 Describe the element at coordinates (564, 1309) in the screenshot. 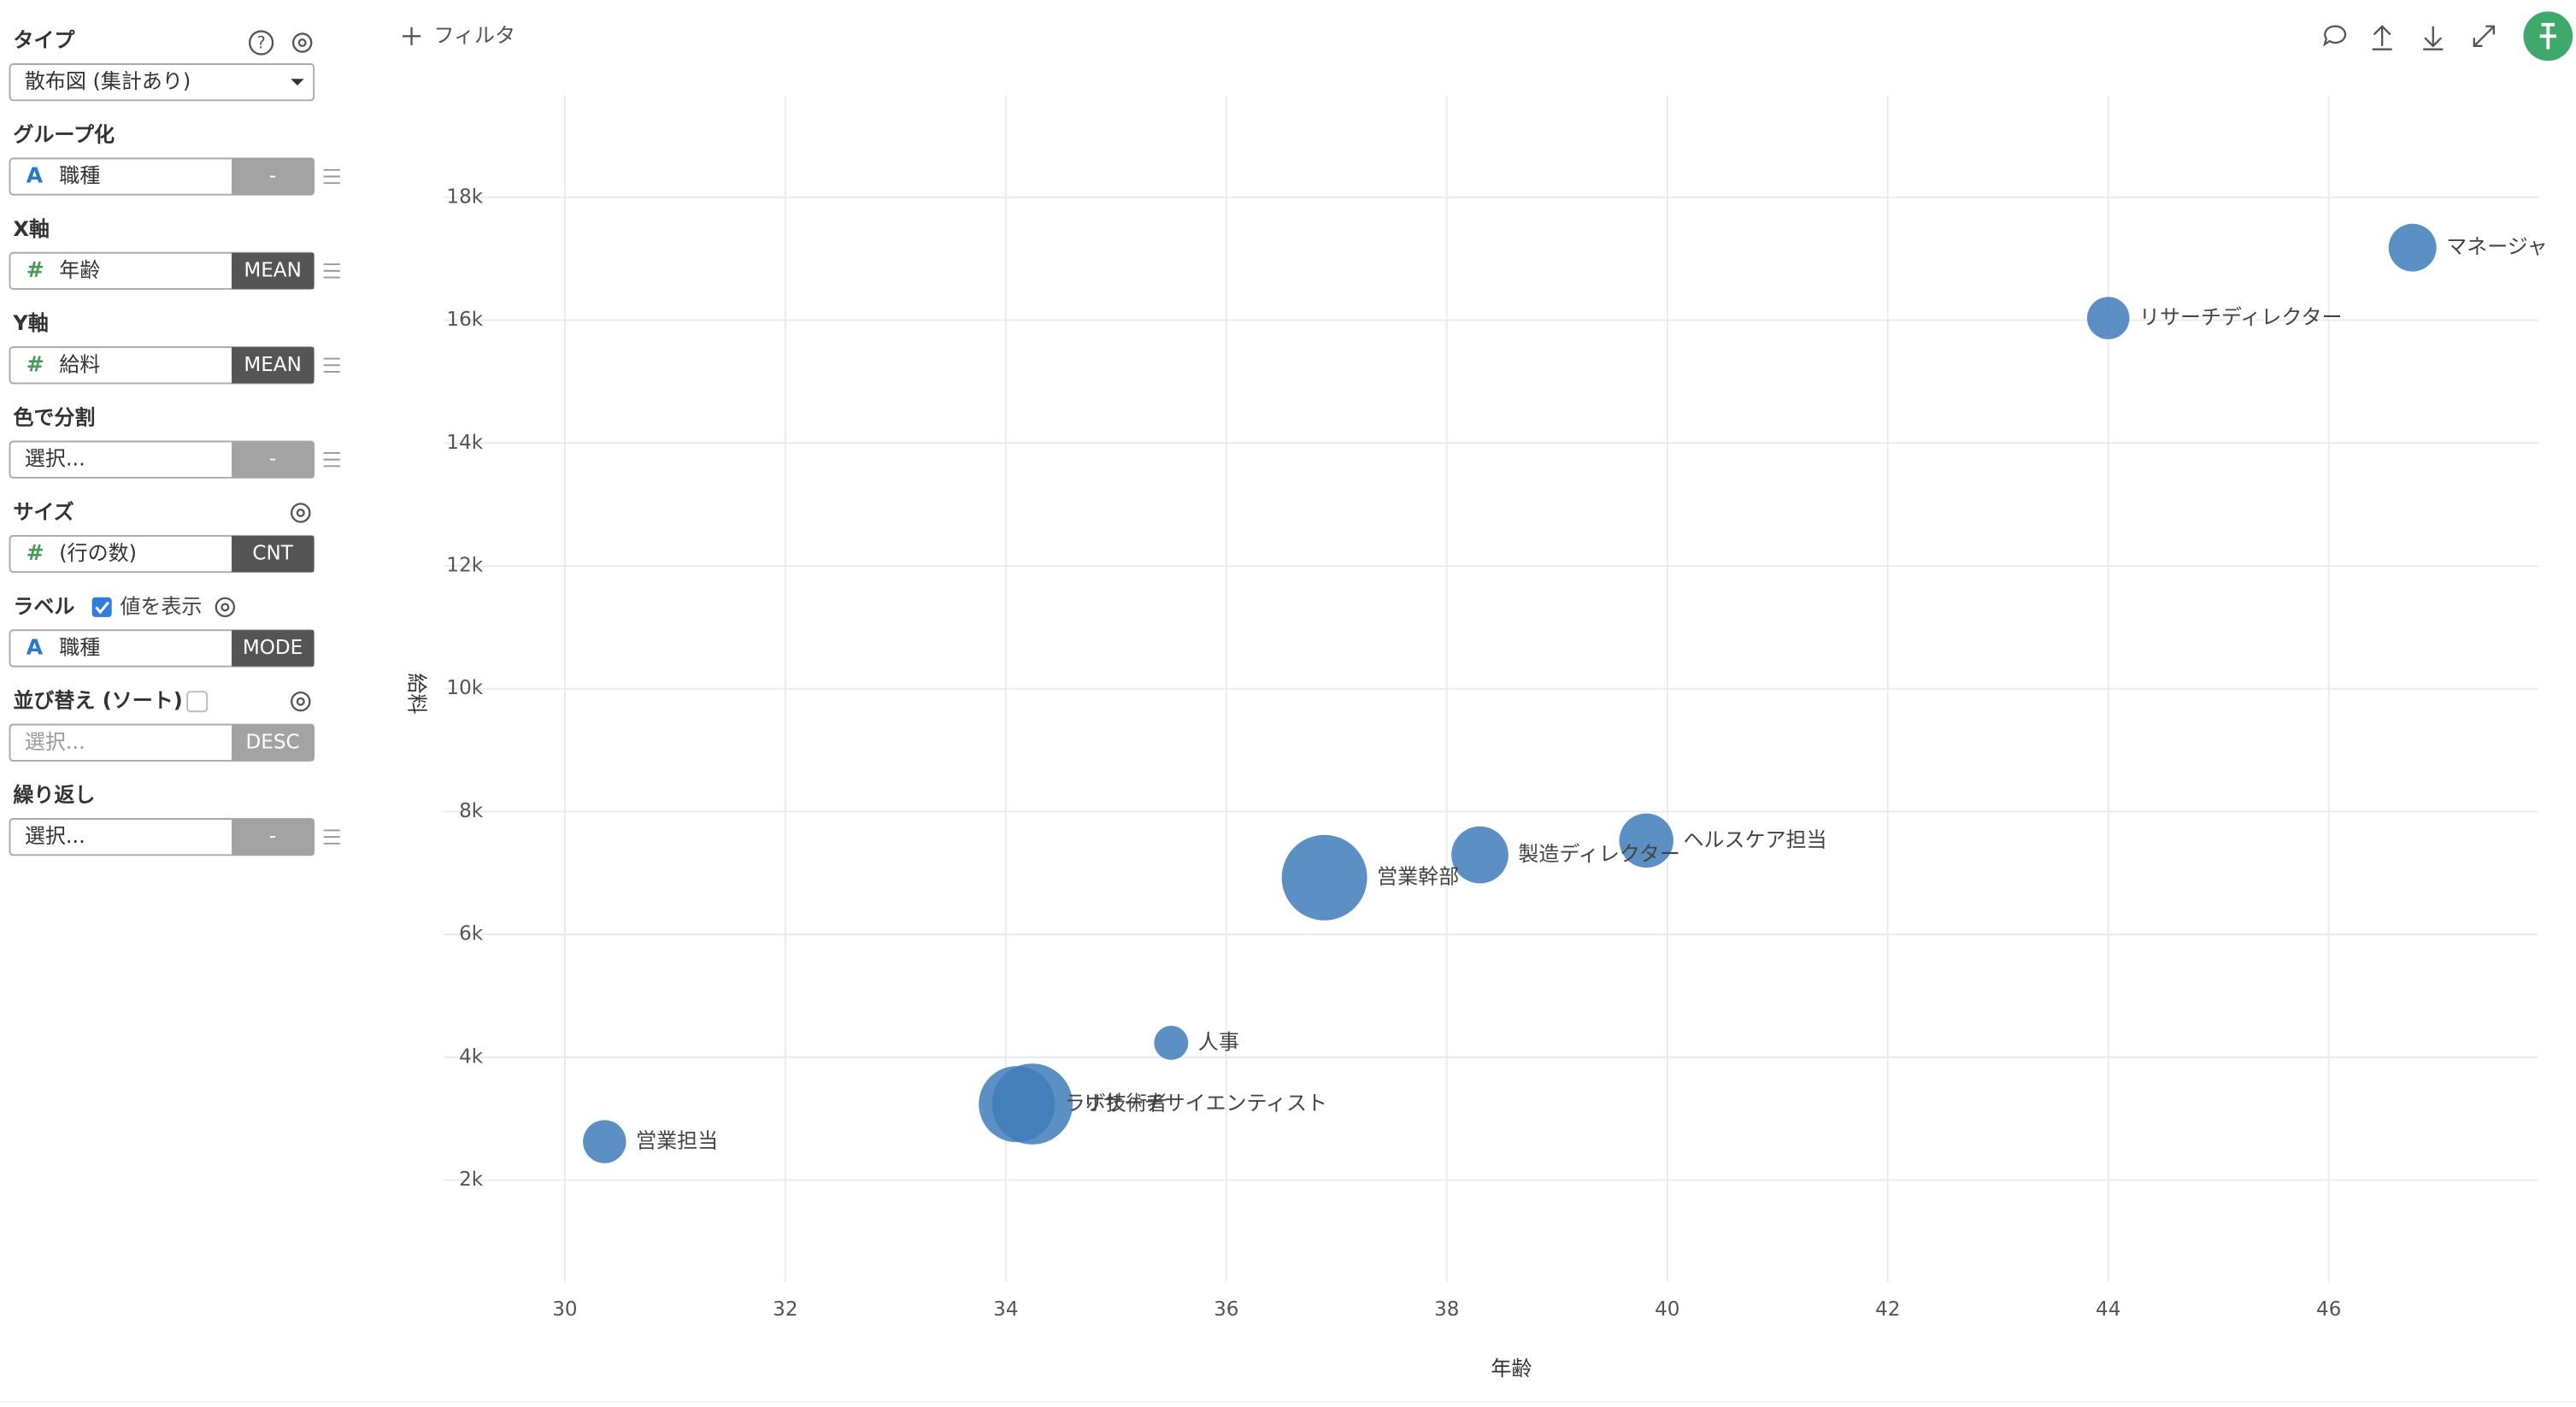

I see `x-tick-label: 30` at that location.